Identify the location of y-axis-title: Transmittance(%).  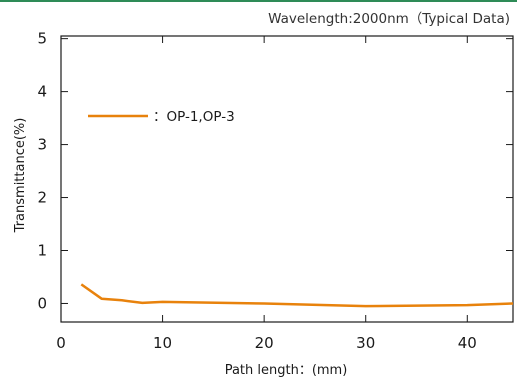
(20, 176).